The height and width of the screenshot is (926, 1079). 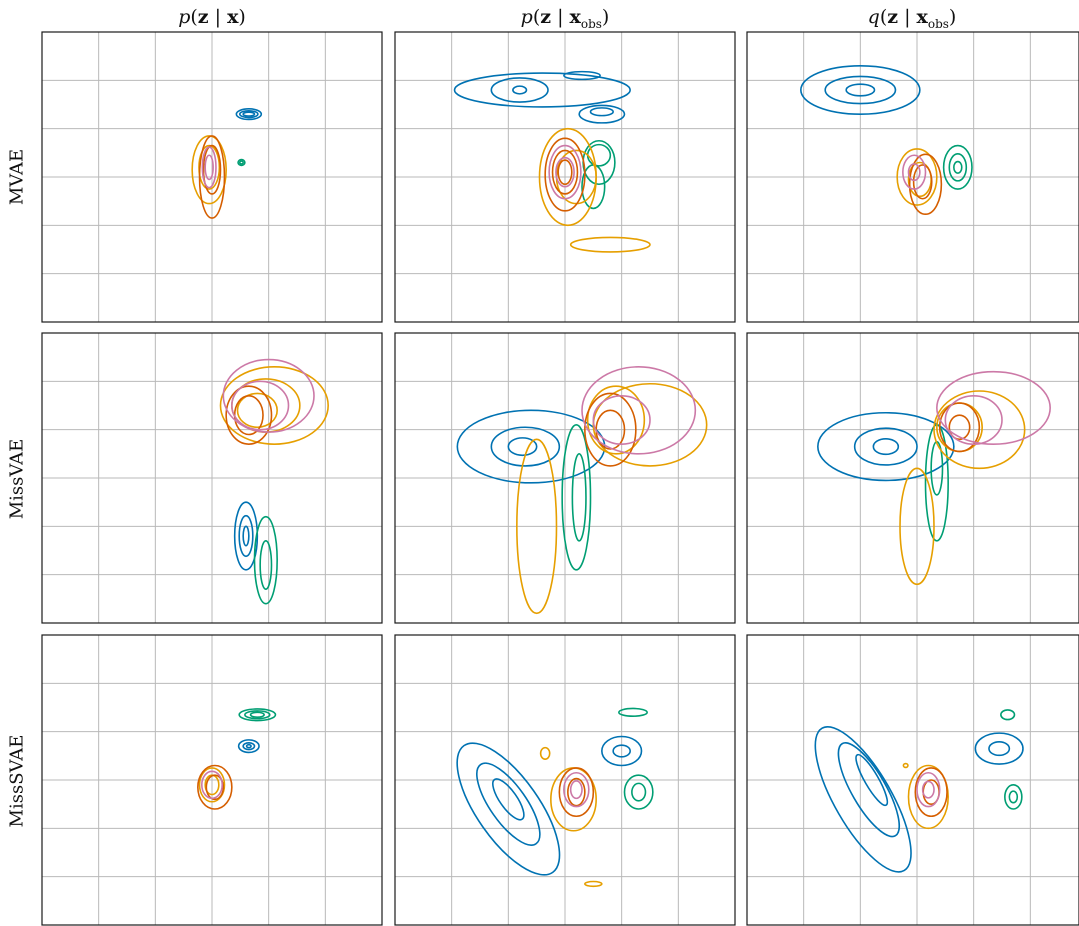 I want to click on panel-r2-c1, so click(x=565, y=780).